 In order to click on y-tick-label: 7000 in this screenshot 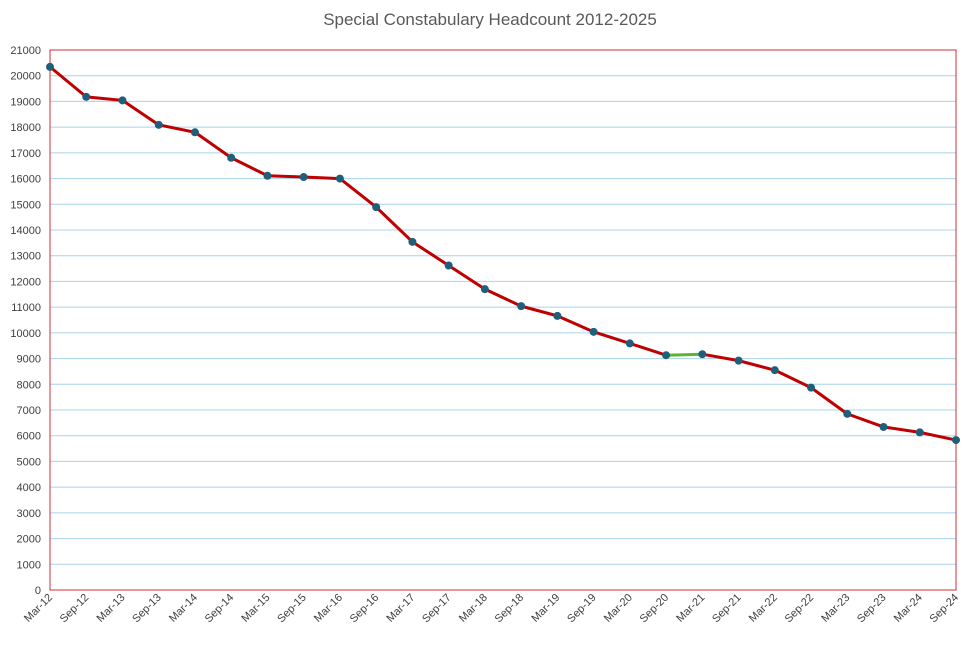, I will do `click(29, 411)`.